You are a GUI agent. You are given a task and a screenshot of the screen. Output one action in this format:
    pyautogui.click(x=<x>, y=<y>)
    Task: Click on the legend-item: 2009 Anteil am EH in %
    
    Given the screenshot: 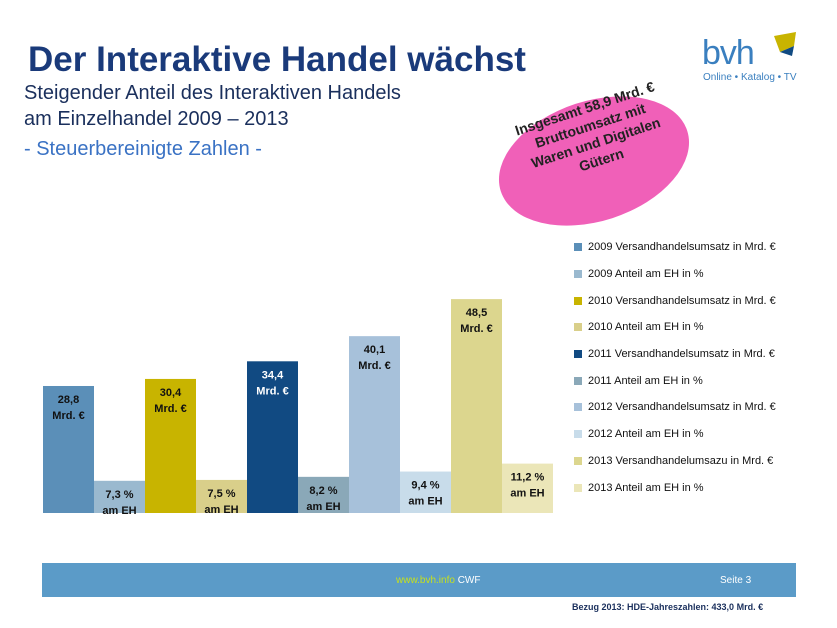 What is the action you would take?
    pyautogui.click(x=675, y=274)
    